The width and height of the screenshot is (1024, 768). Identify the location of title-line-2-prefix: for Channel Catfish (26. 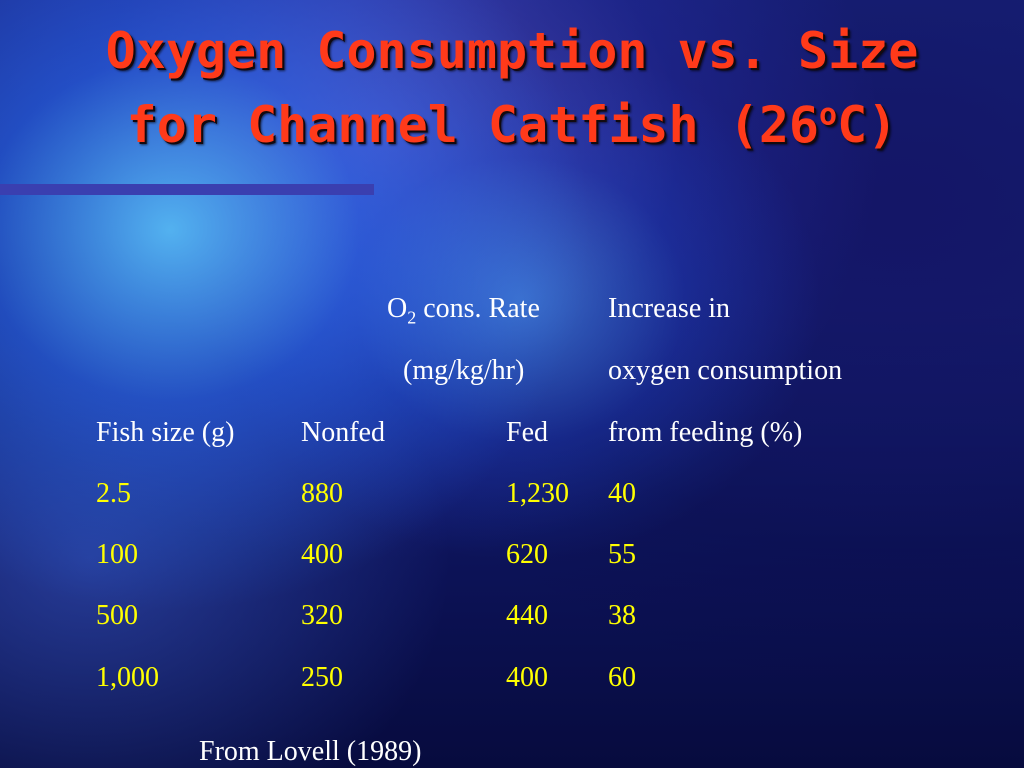
(473, 125).